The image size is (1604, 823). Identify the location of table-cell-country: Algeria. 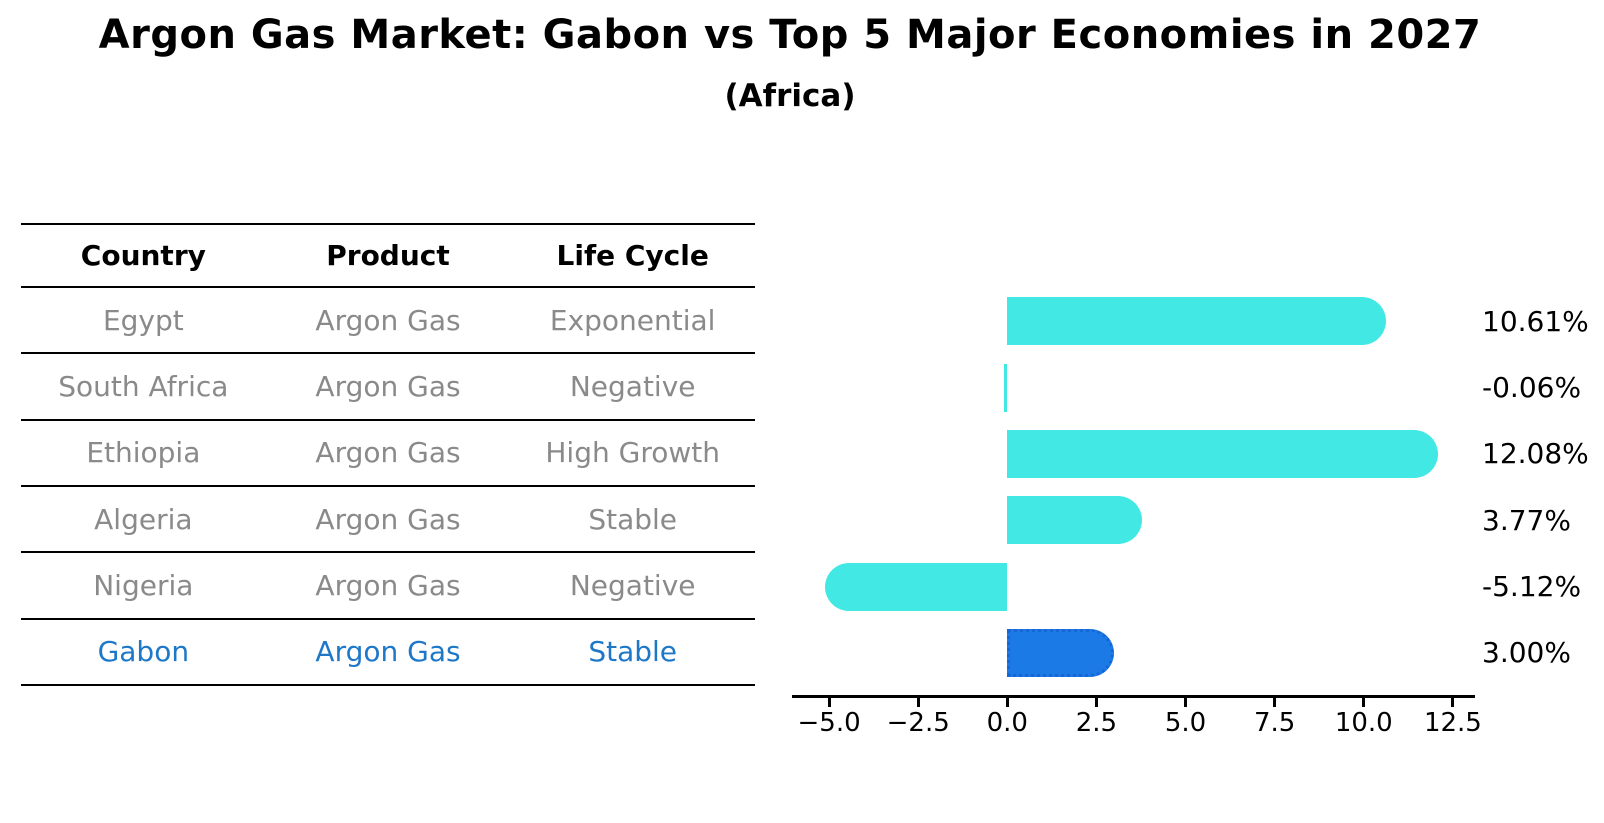
(143, 519).